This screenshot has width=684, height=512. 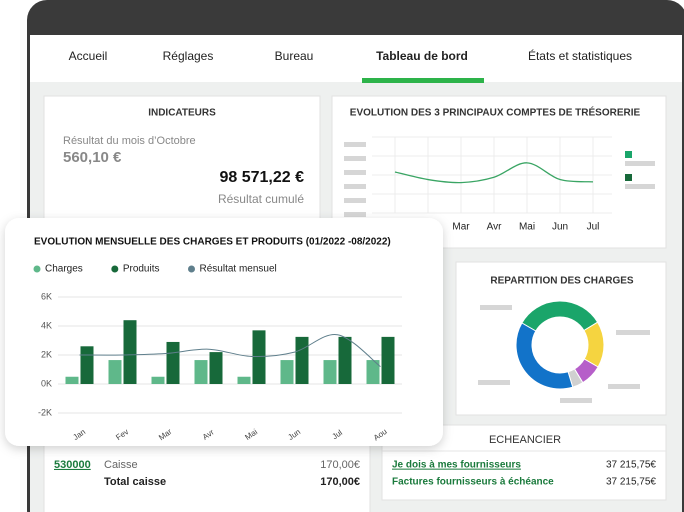 I want to click on panel-title: REPARTITION DES CHARGES, so click(x=561, y=281).